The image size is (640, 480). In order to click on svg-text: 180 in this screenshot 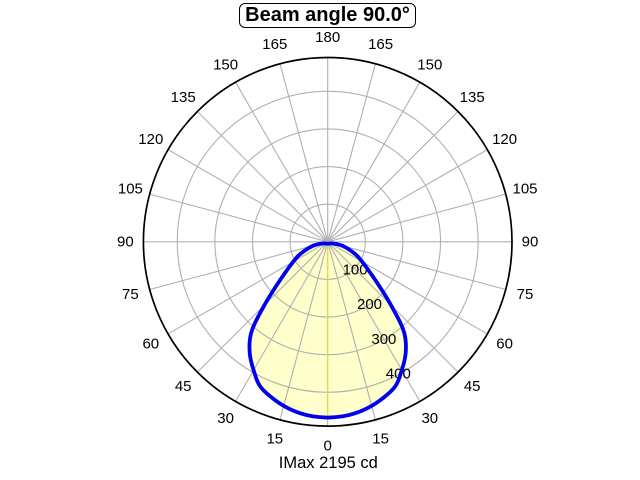, I will do `click(327, 37)`.